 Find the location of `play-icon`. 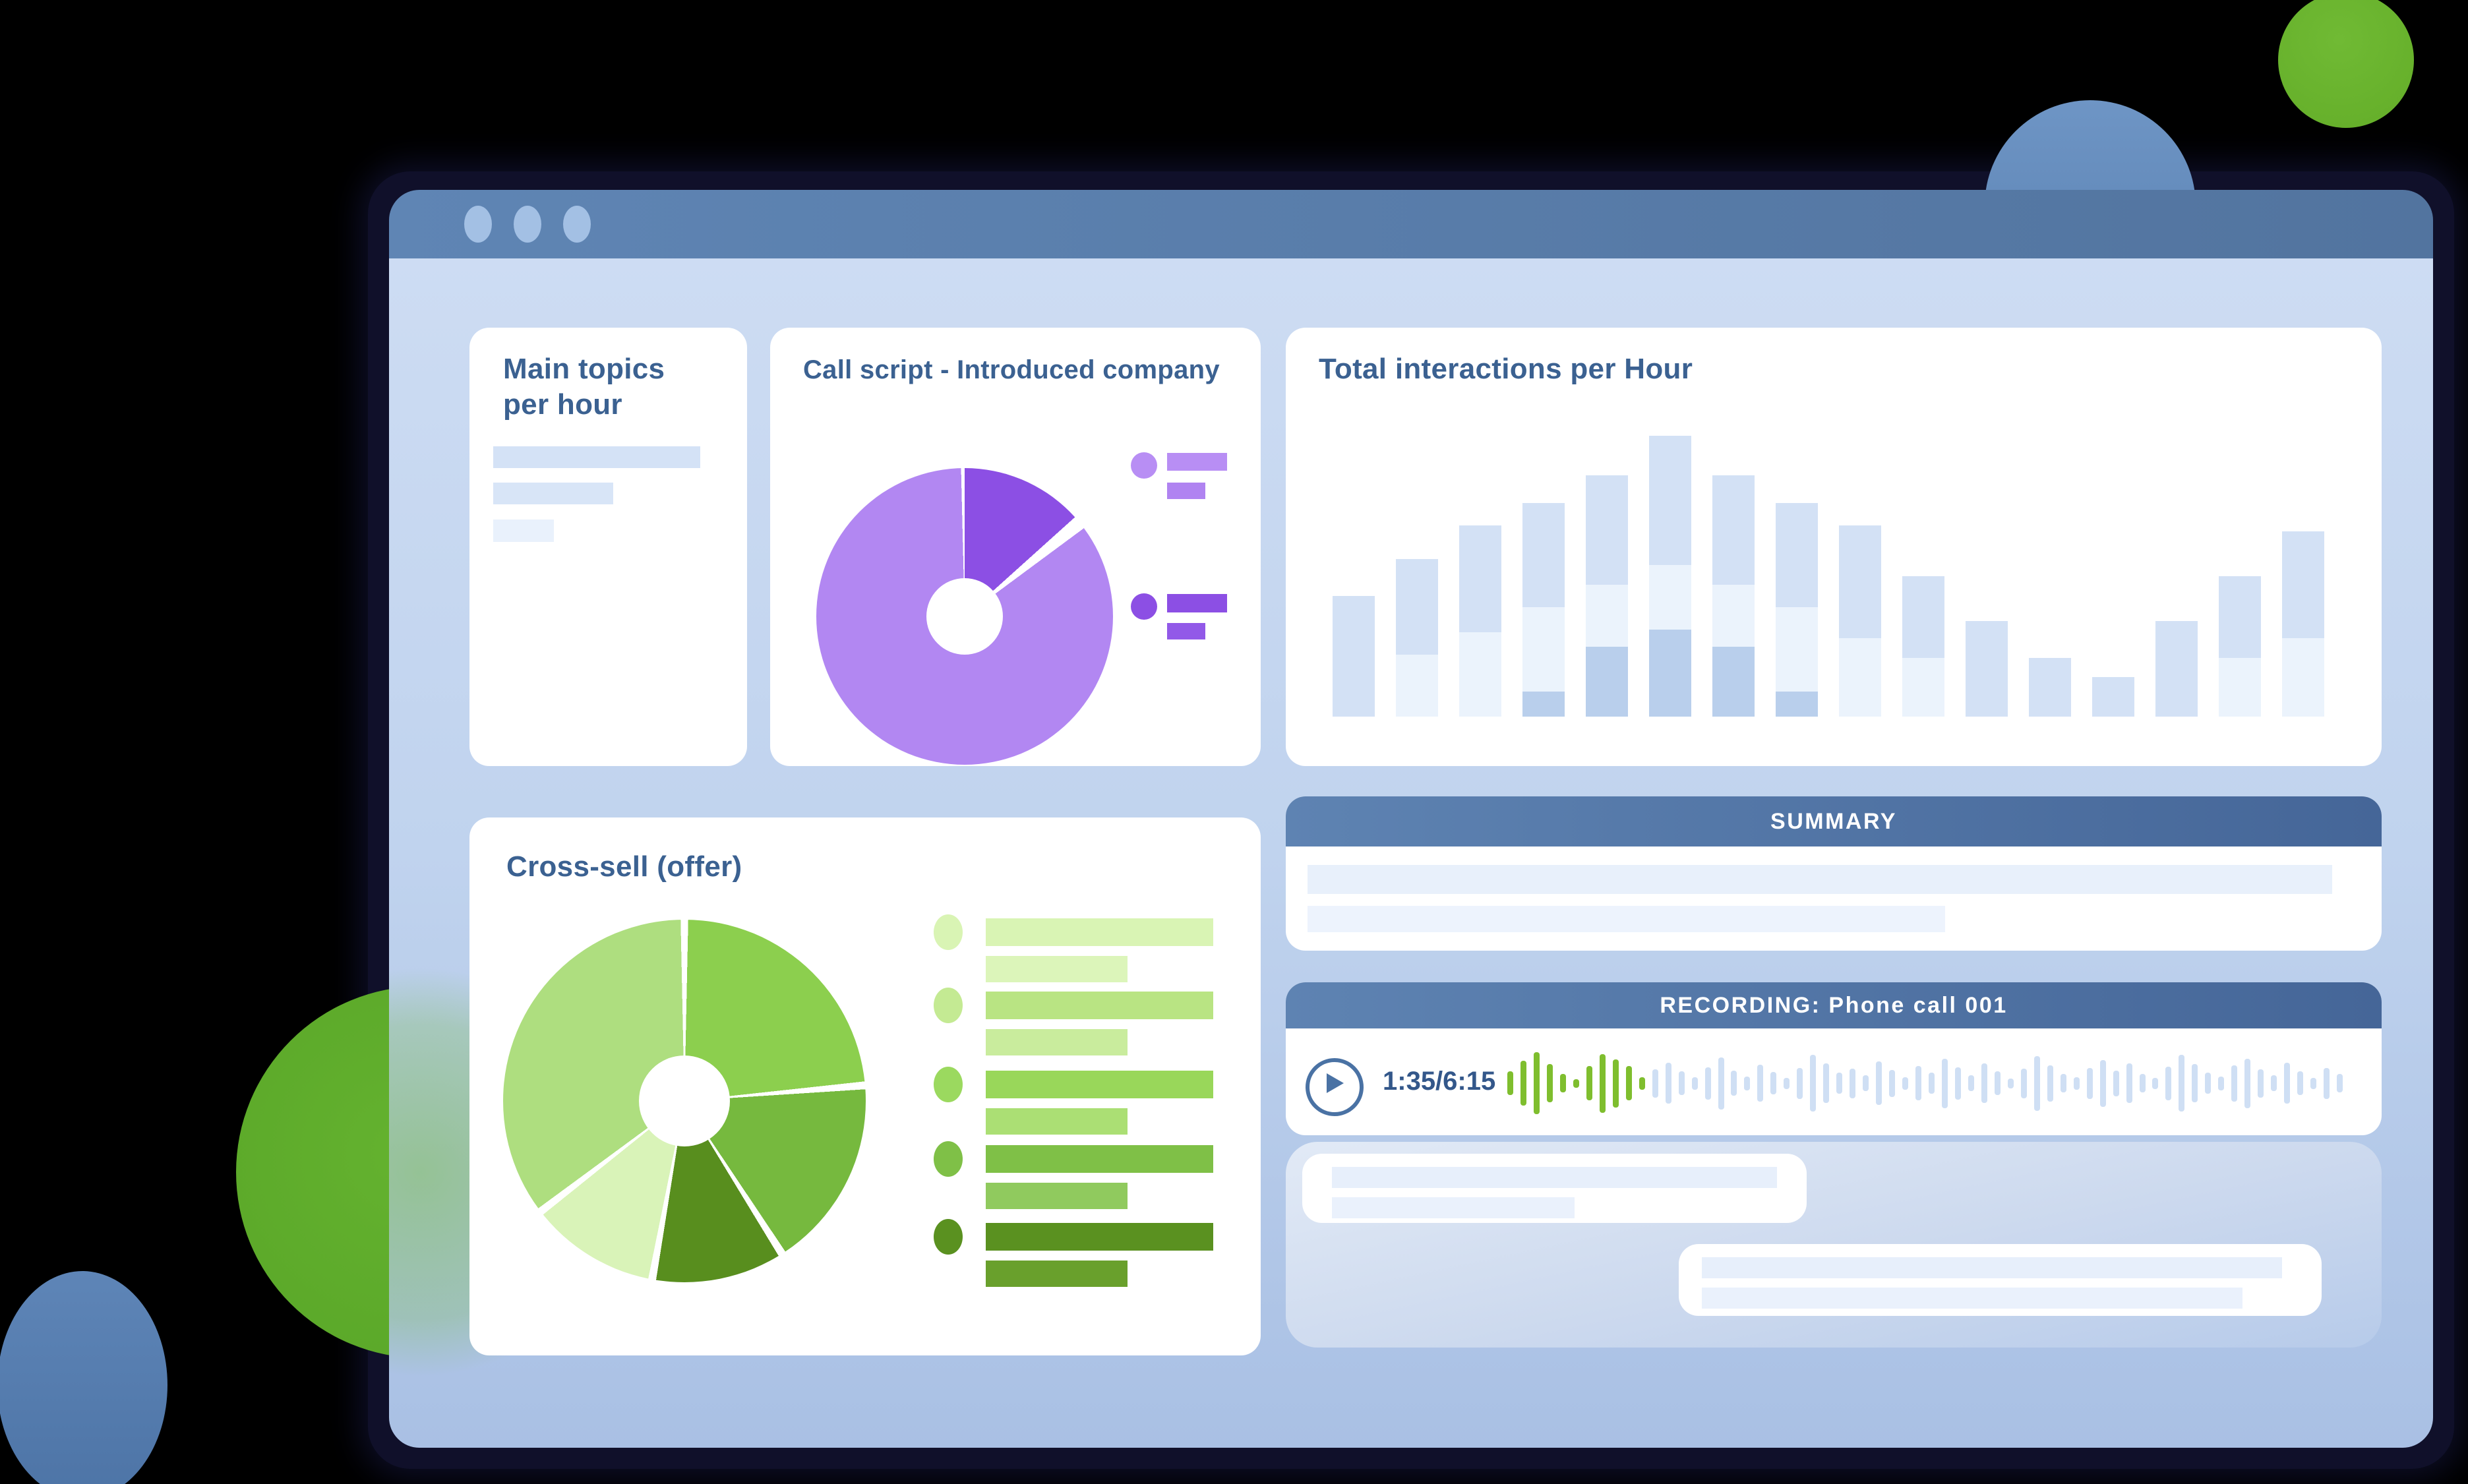

play-icon is located at coordinates (1335, 1083).